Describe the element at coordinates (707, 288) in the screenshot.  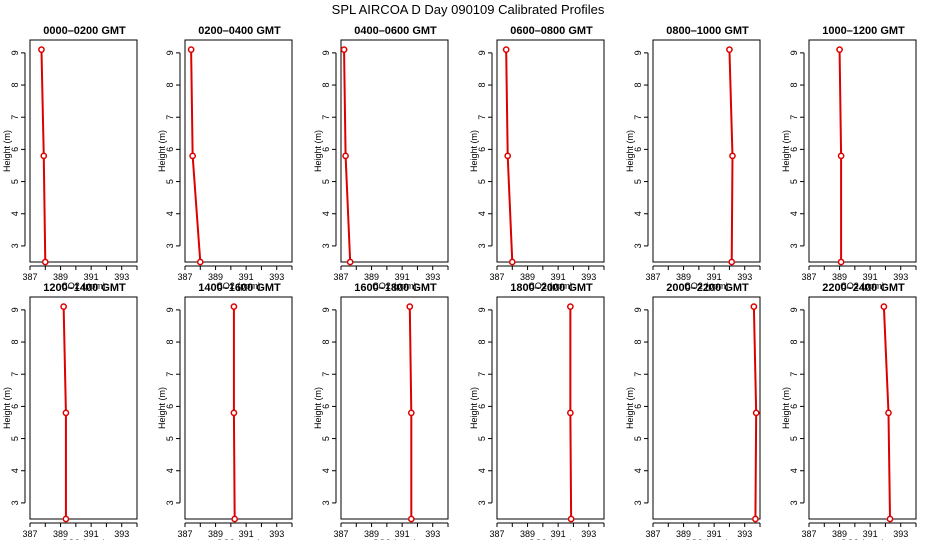
I see `panel-title: 2000–2200 GMT` at that location.